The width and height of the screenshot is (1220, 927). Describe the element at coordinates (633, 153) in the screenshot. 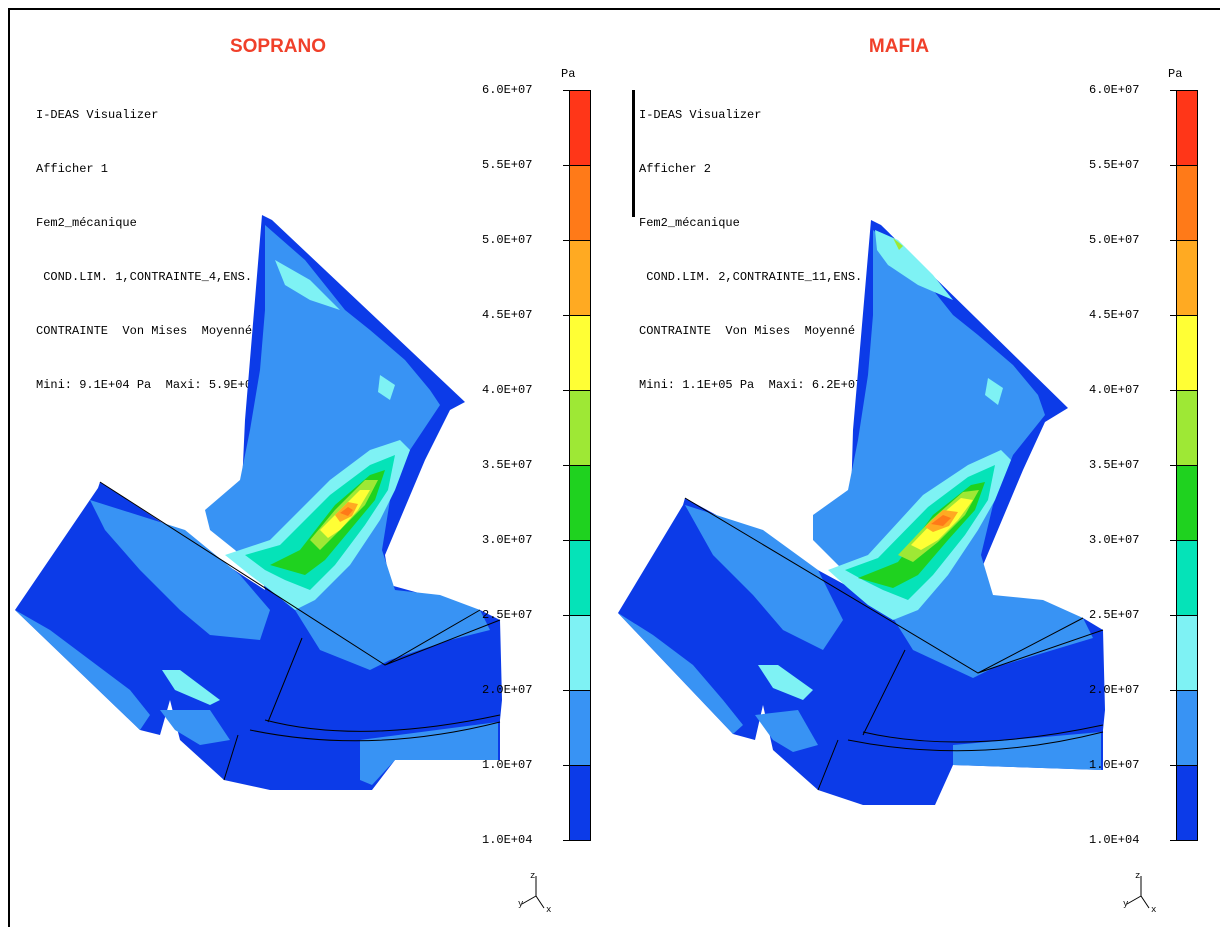

I see `active-viewport-marker` at that location.